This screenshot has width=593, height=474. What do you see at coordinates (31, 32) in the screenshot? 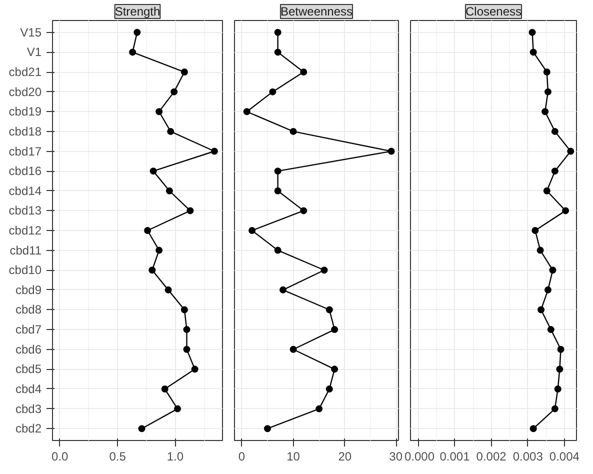
I see `y-tick-label: V15` at bounding box center [31, 32].